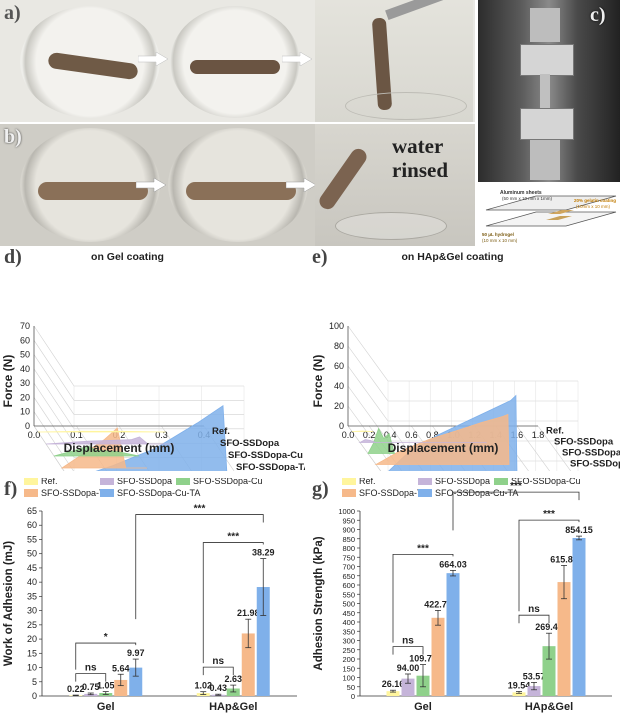  What do you see at coordinates (32, 596) in the screenshot?
I see `y-tick-label: 35` at bounding box center [32, 596].